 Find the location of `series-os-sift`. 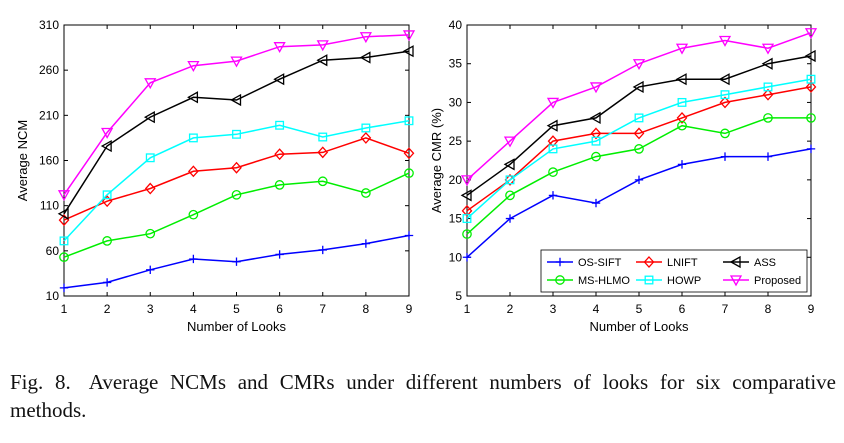

series-os-sift is located at coordinates (236, 262).